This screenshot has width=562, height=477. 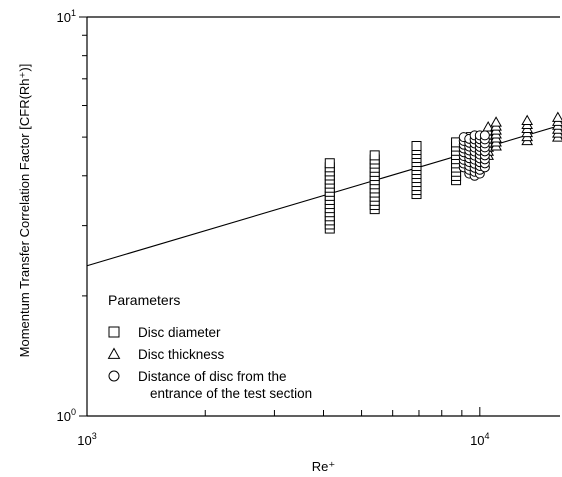 I want to click on legend-label-disc-thickness: Disc thickness, so click(x=181, y=354).